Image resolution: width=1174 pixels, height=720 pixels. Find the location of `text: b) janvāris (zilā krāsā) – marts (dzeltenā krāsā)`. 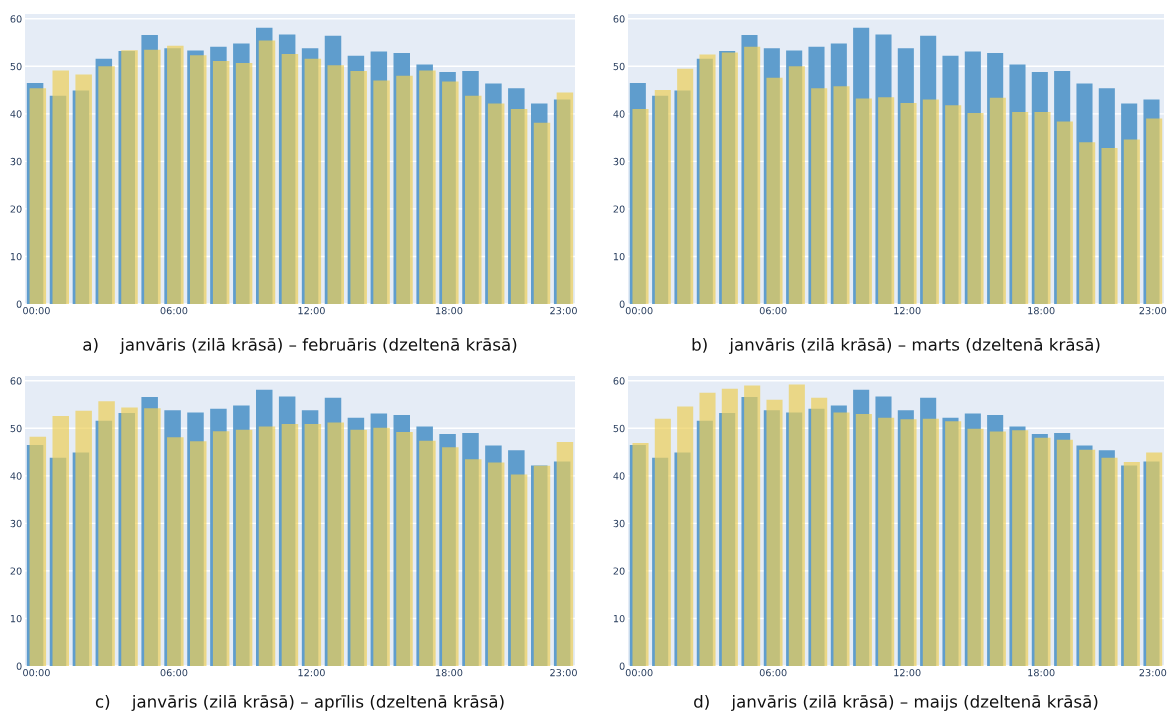

text: b) janvāris (zilā krāsā) – marts (dzeltenā krāsā) is located at coordinates (896, 346).